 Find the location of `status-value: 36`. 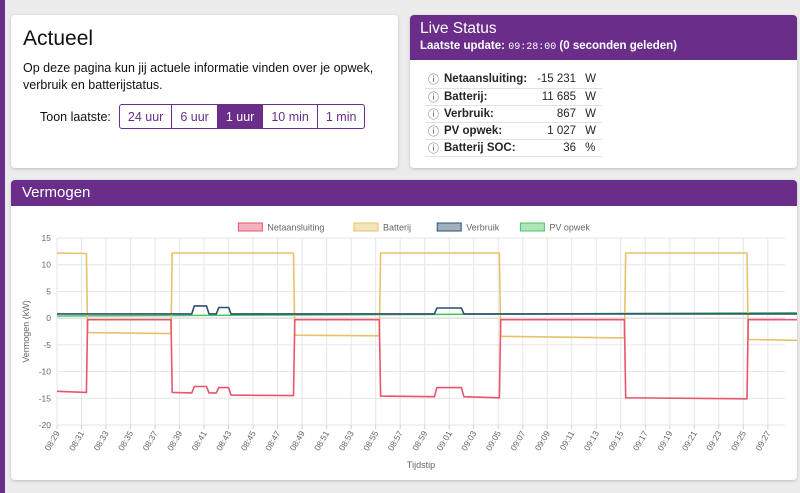

status-value: 36 is located at coordinates (556, 148).